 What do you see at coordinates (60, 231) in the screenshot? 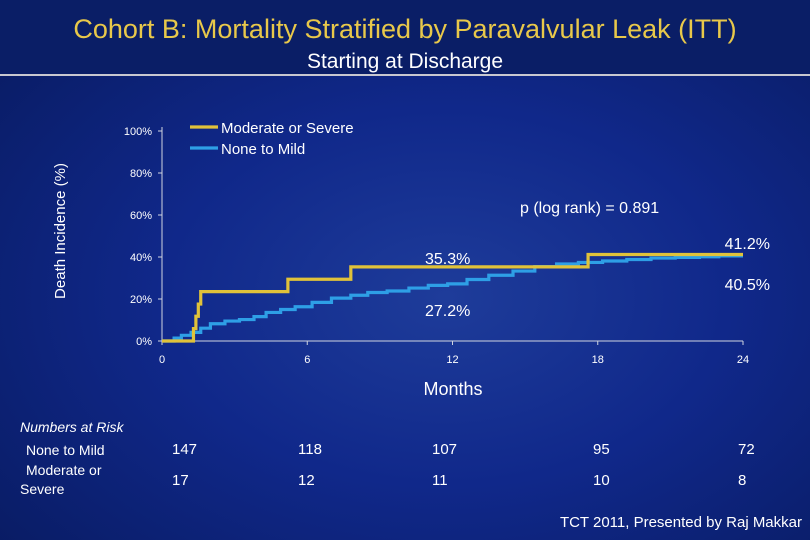
I see `y-axis-label: Death Incidence (%)` at bounding box center [60, 231].